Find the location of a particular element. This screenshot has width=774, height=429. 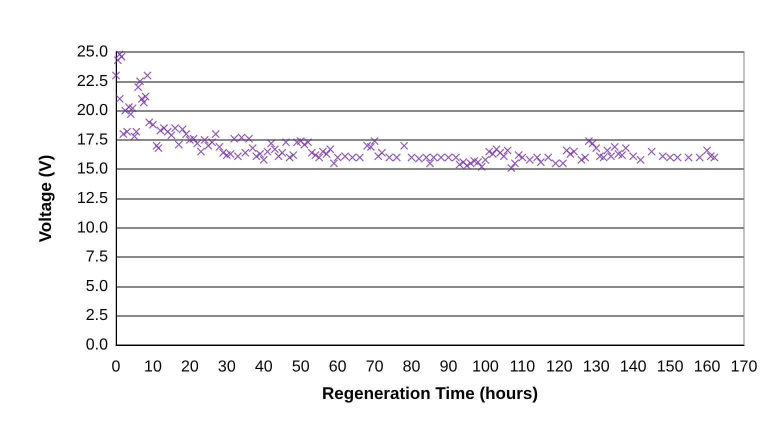

x-tick-label: 160 is located at coordinates (707, 367).